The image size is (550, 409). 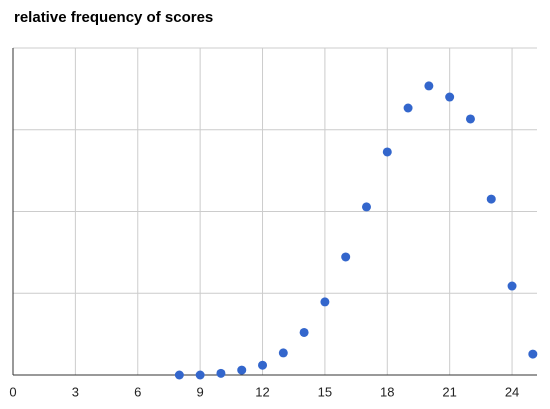 I want to click on x-tick-label: 15, so click(x=325, y=391).